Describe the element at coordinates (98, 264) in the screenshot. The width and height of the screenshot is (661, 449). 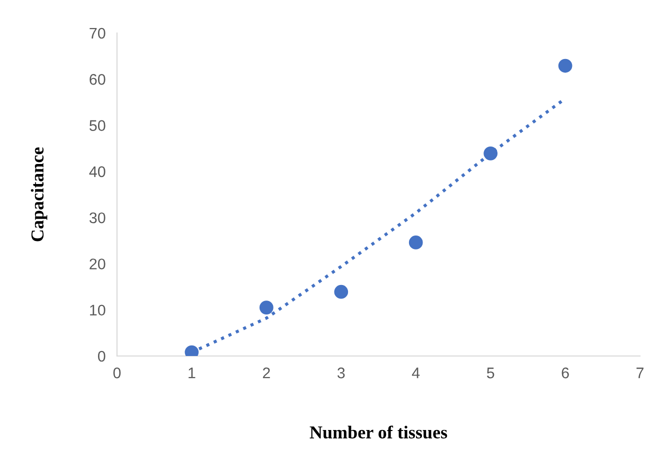
I see `y-tick-label: 20` at that location.